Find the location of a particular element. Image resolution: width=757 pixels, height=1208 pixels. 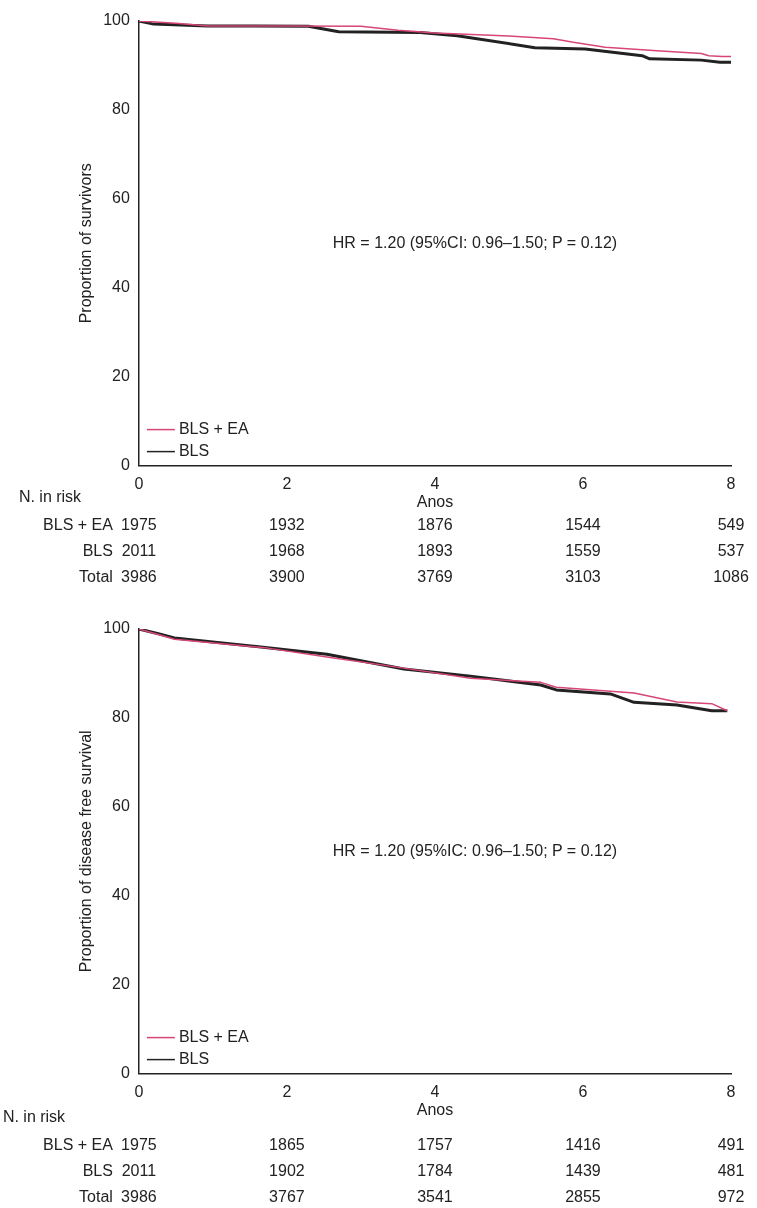

text: 3767 is located at coordinates (287, 1197).